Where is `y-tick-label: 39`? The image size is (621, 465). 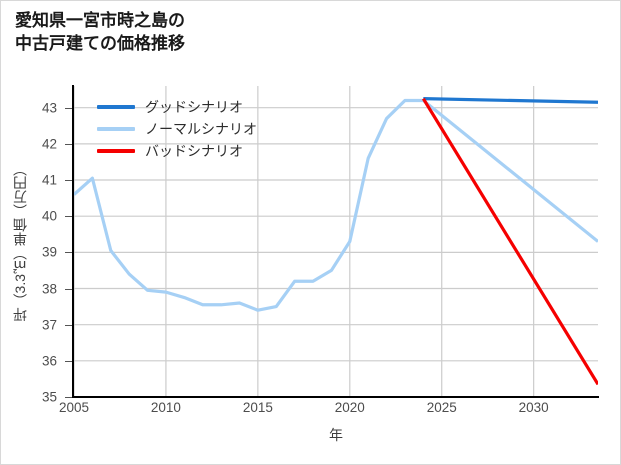
y-tick-label: 39 is located at coordinates (49, 252).